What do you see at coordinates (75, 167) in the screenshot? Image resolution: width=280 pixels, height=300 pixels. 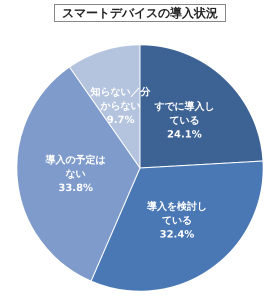 I see `slice-label: 導入の予定はない` at bounding box center [75, 167].